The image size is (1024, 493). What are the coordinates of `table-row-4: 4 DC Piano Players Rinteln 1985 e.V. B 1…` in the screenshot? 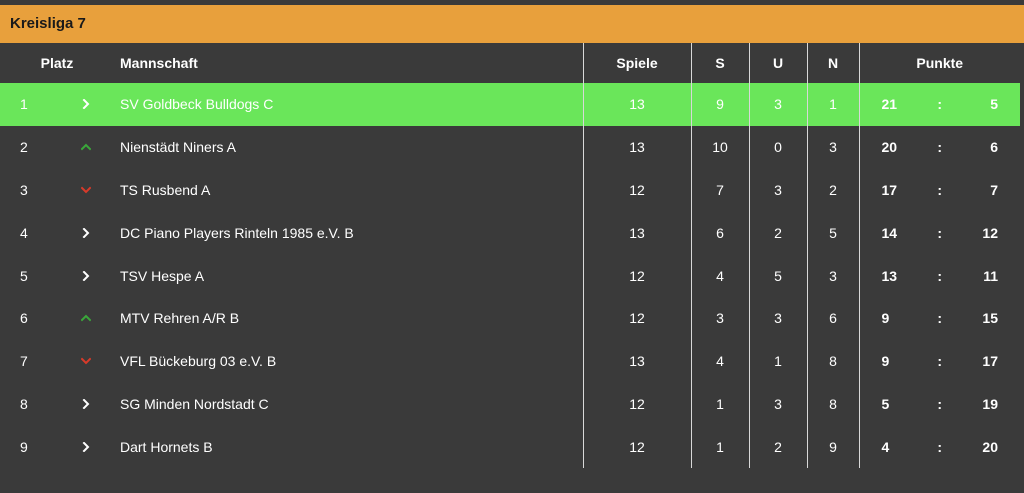 It's located at (510, 233).